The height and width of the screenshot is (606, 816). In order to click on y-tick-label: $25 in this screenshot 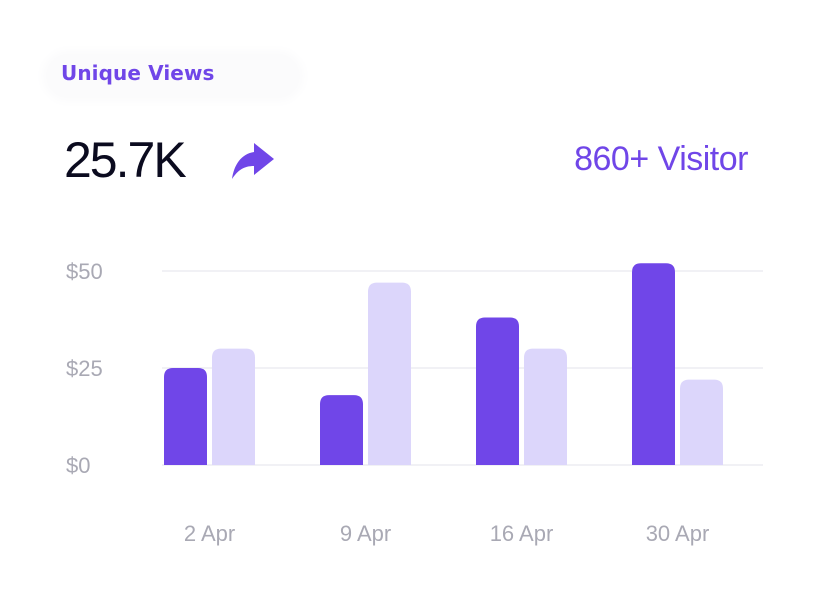, I will do `click(84, 368)`.